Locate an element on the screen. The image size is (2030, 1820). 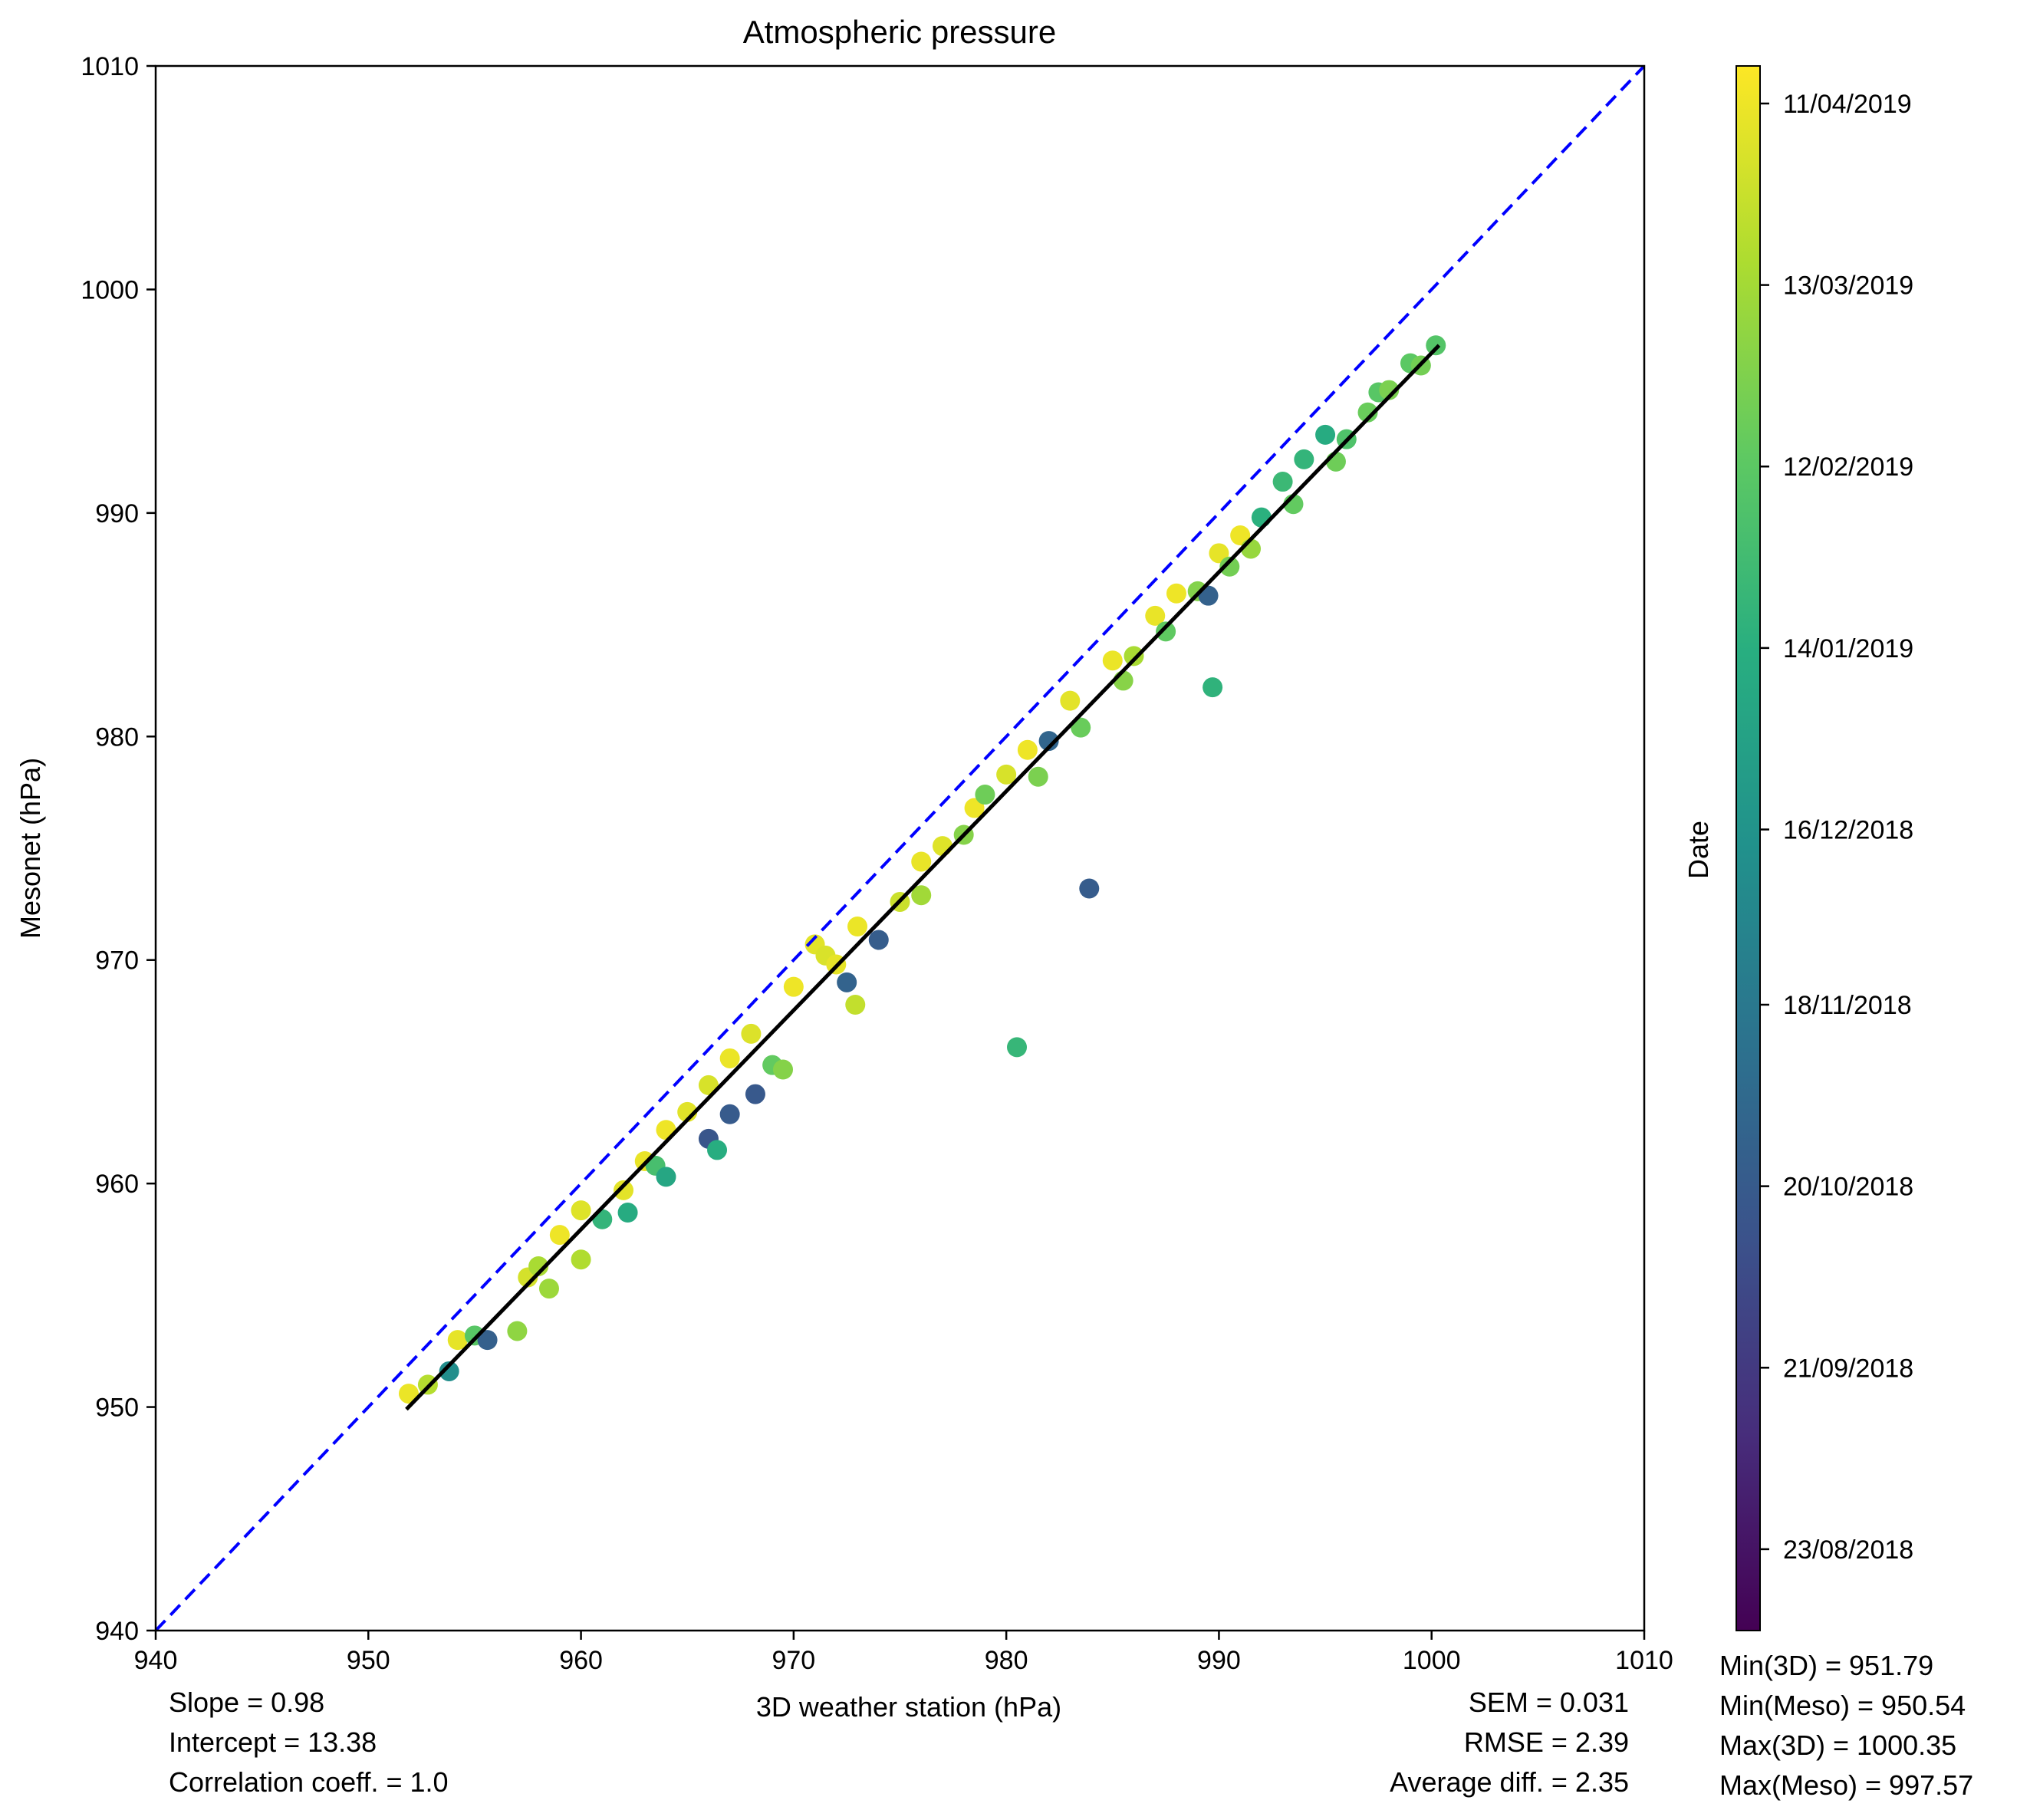
correlation-text: Correlation coeff. = 1.0 is located at coordinates (309, 1782).